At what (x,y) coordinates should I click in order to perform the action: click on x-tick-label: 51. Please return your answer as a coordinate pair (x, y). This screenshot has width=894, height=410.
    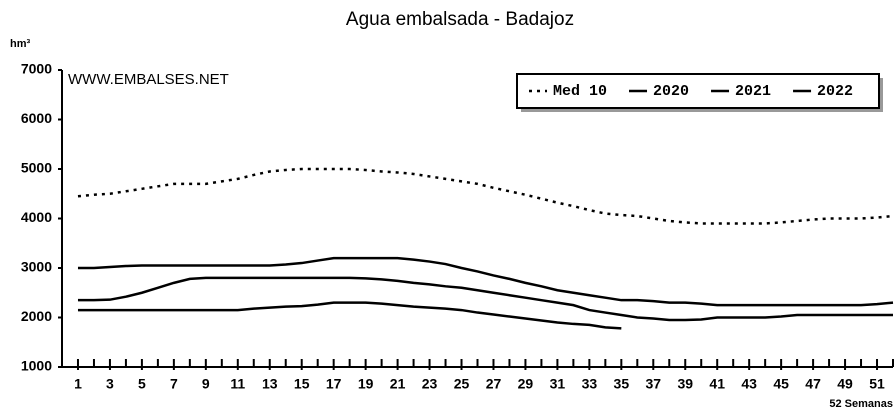
    Looking at the image, I should click on (877, 384).